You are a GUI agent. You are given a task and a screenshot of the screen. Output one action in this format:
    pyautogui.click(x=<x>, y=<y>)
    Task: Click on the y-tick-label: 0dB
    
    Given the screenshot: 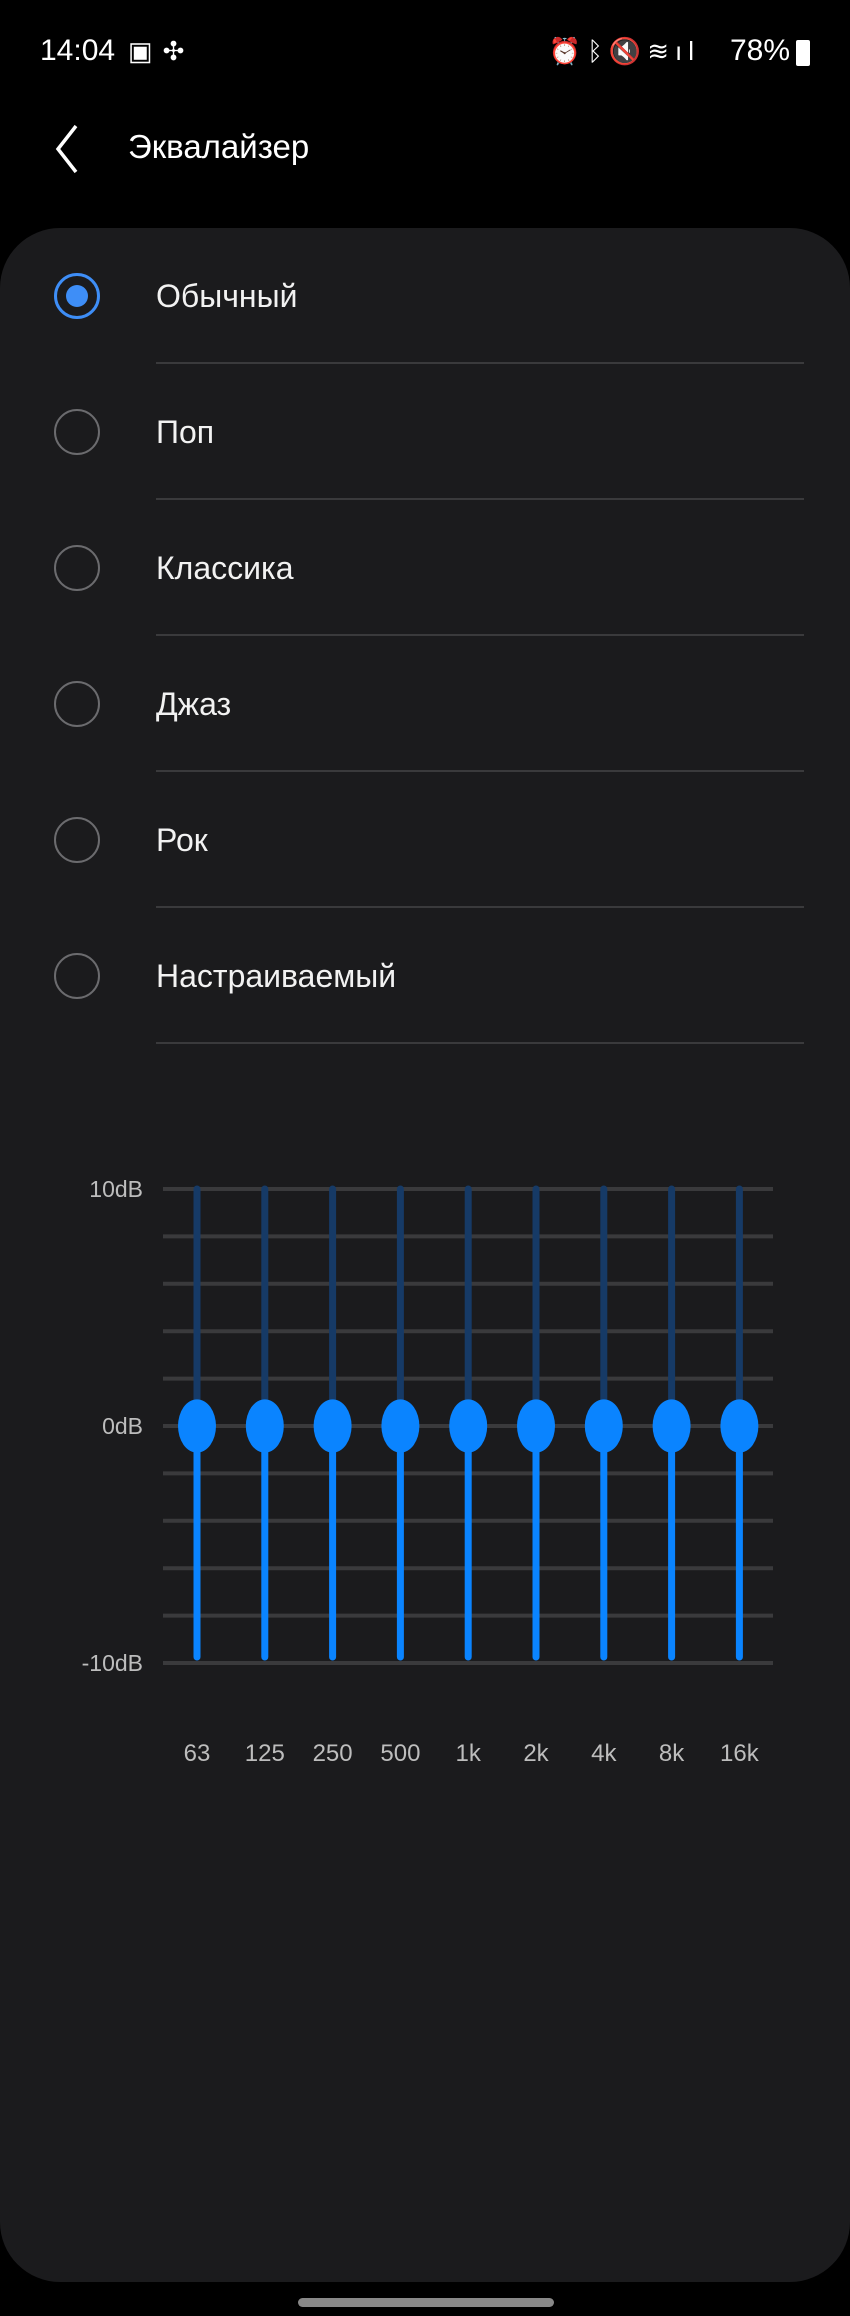 What is the action you would take?
    pyautogui.click(x=122, y=1426)
    